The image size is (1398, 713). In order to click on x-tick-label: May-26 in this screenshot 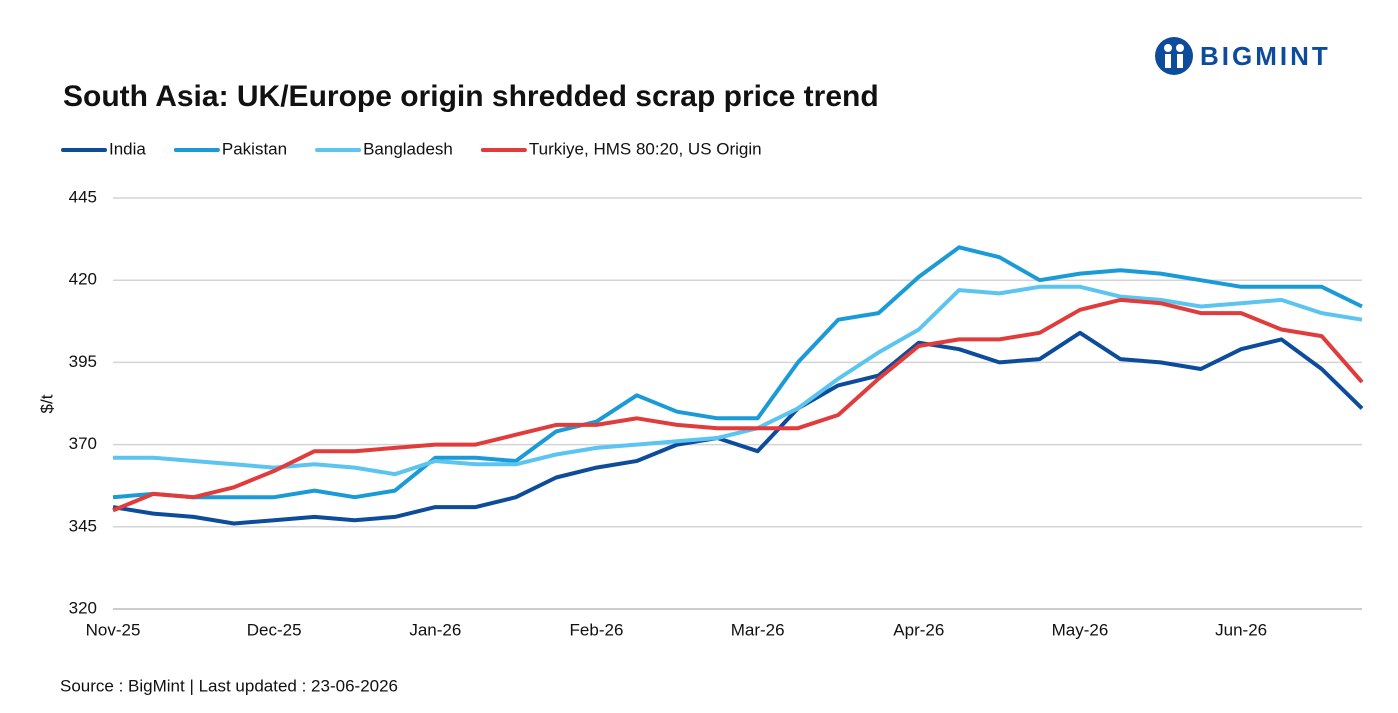, I will do `click(1080, 629)`.